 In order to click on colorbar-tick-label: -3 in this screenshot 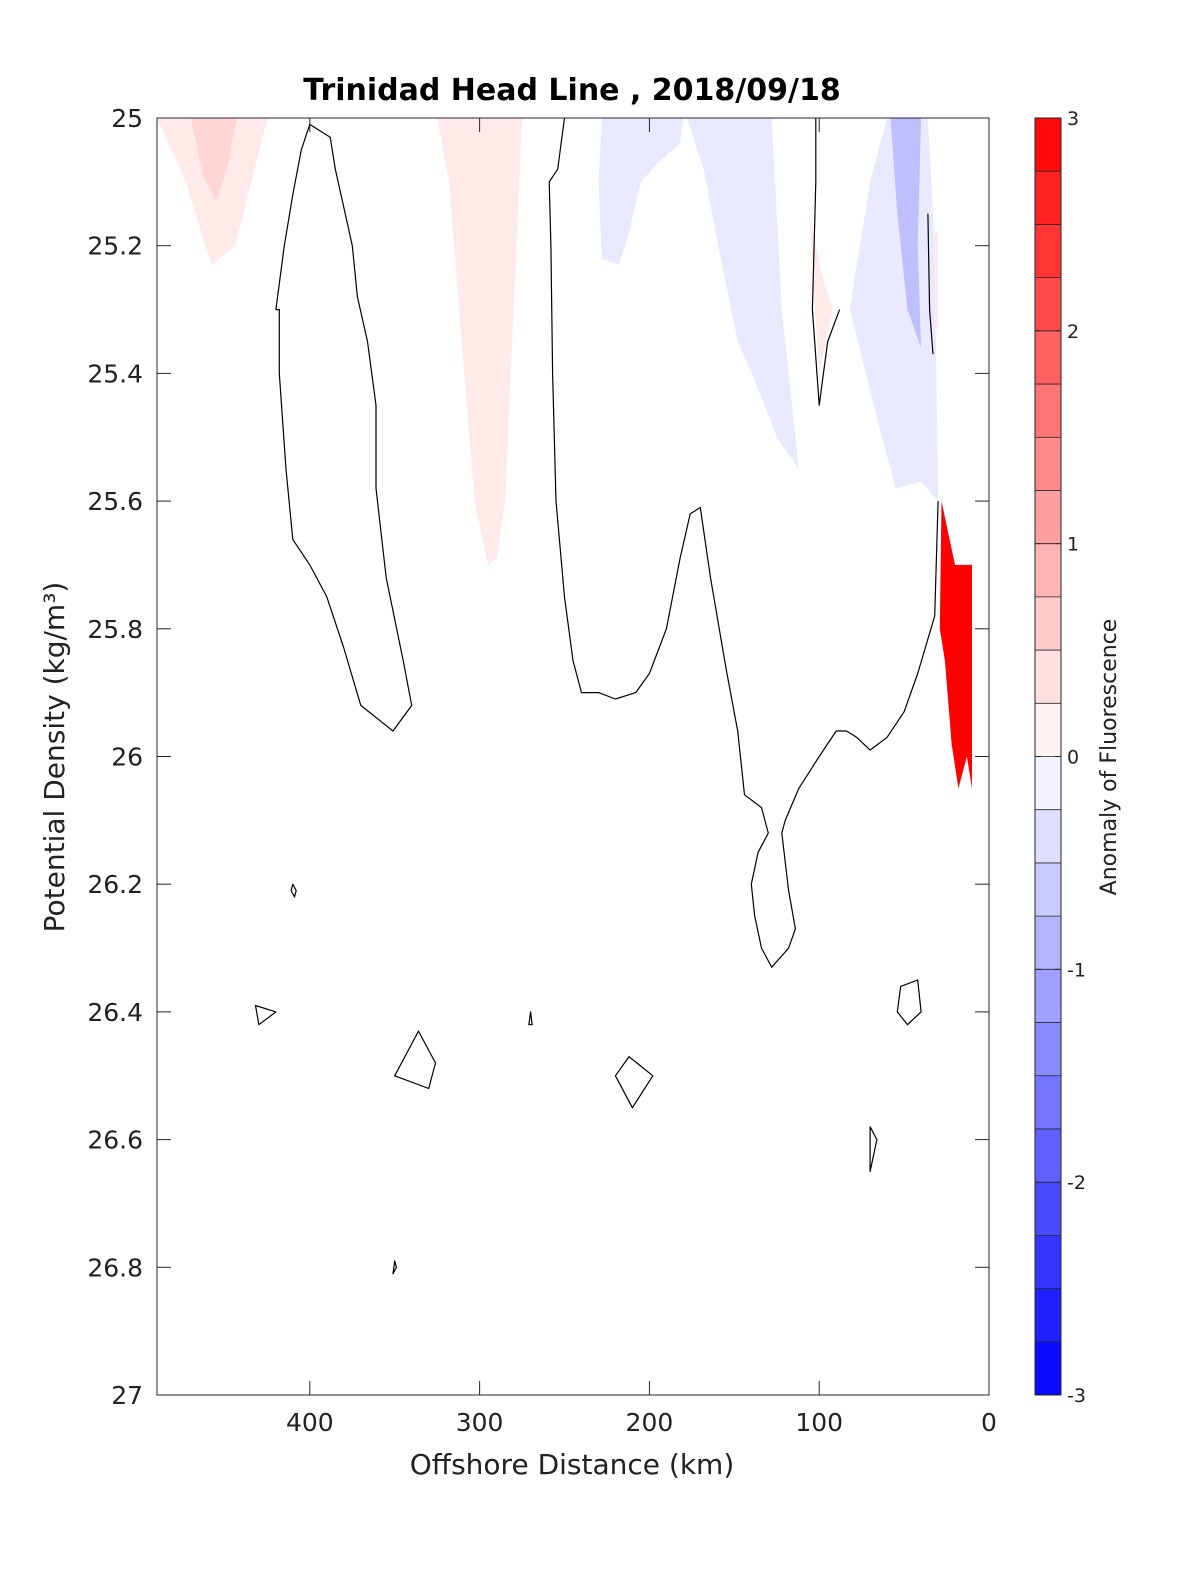, I will do `click(1076, 1396)`.